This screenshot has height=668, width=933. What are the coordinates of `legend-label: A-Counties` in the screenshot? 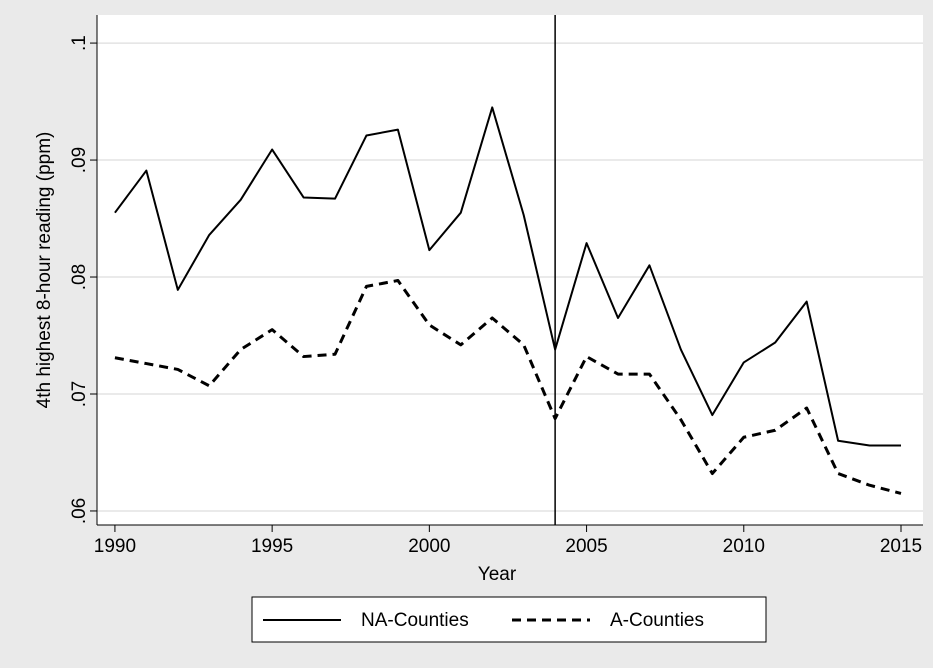 It's located at (657, 620).